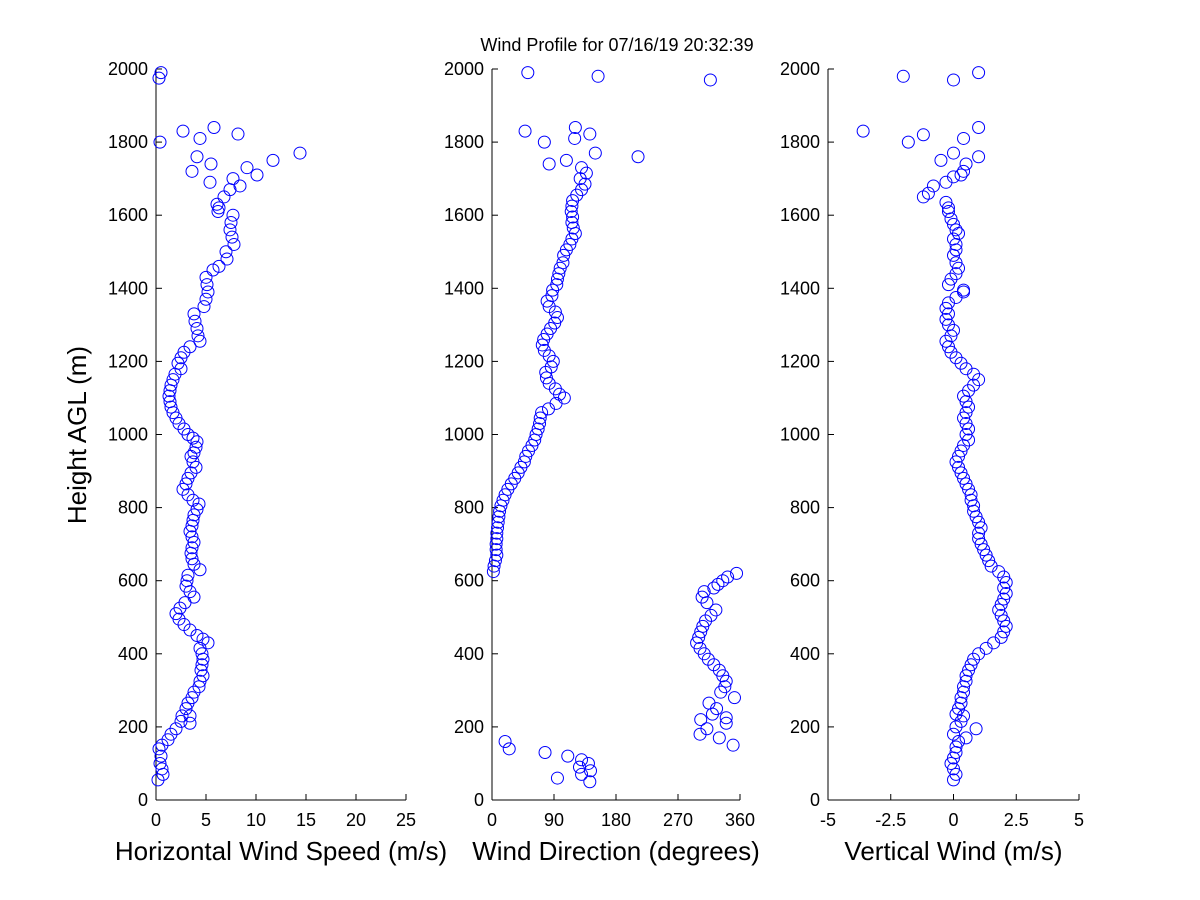 This screenshot has height=900, width=1200. Describe the element at coordinates (678, 820) in the screenshot. I see `x-tick-label: 270` at that location.